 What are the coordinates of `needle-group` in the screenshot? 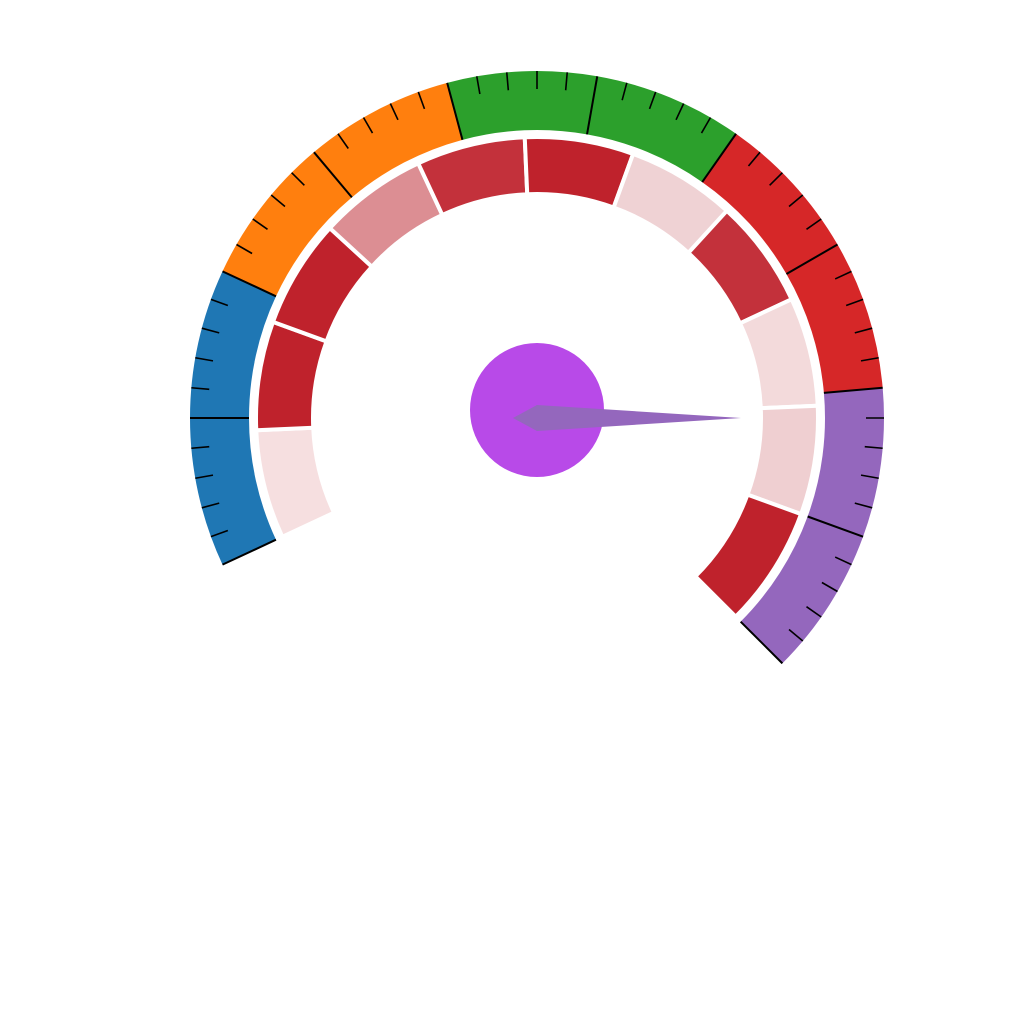 It's located at (605, 410).